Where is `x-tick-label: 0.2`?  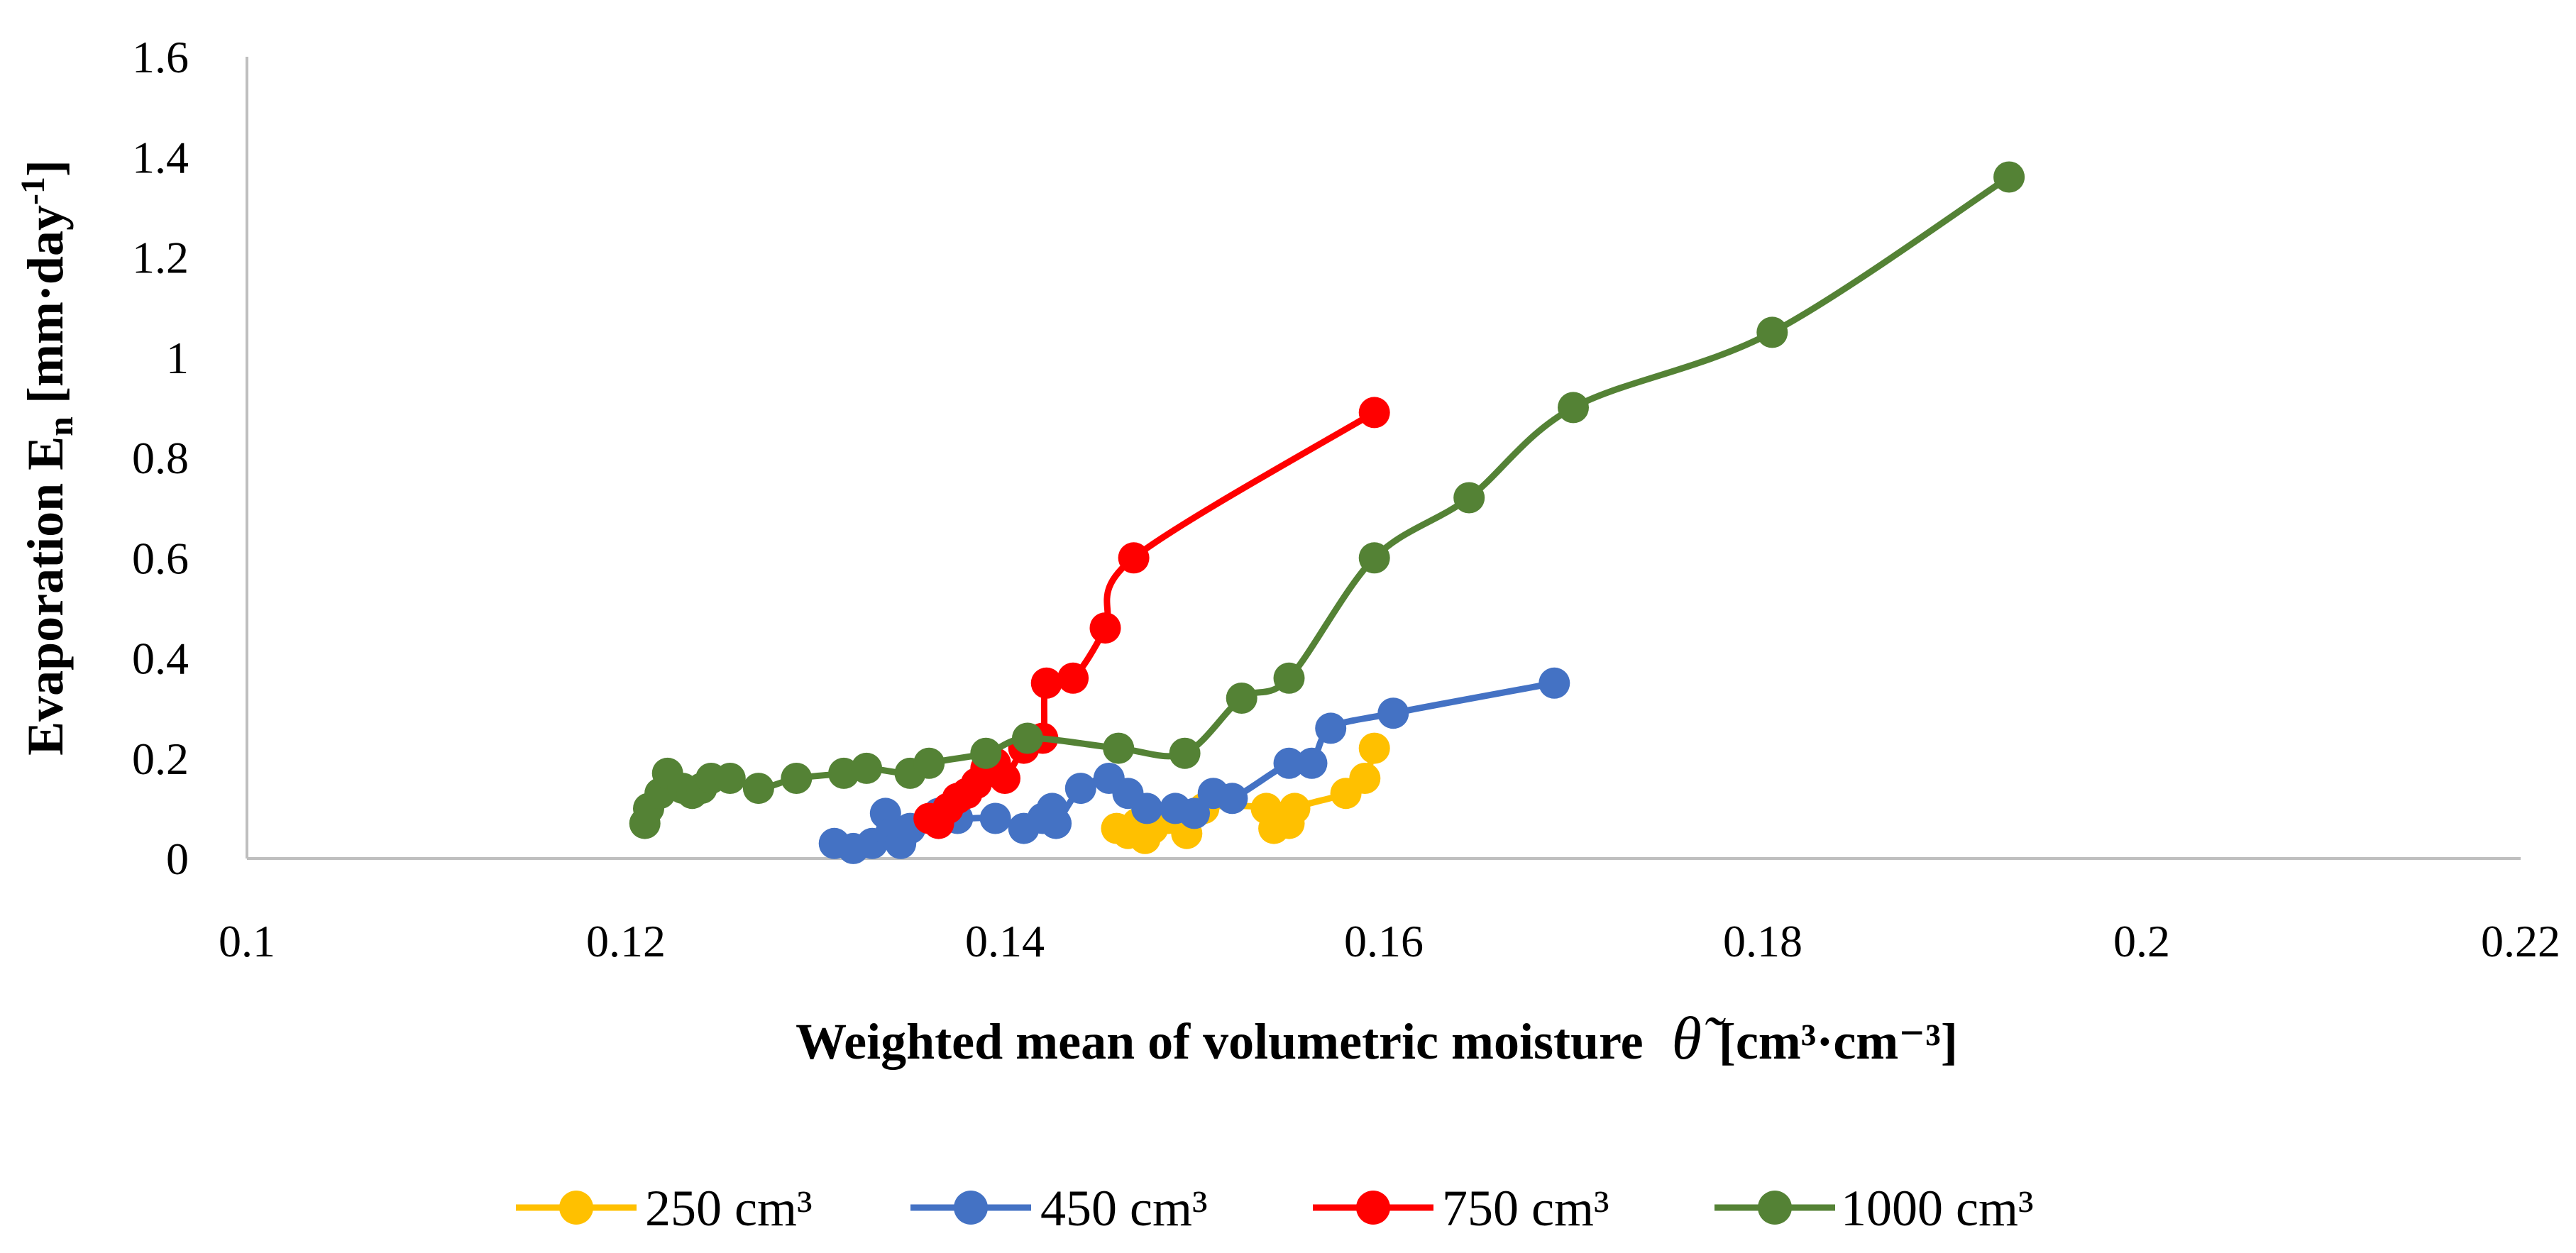 x-tick-label: 0.2 is located at coordinates (2141, 941).